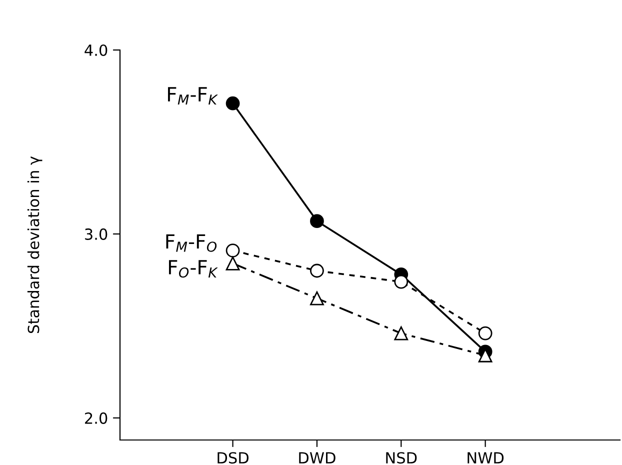  What do you see at coordinates (96, 234) in the screenshot?
I see `y-tick-label: 3.0` at bounding box center [96, 234].